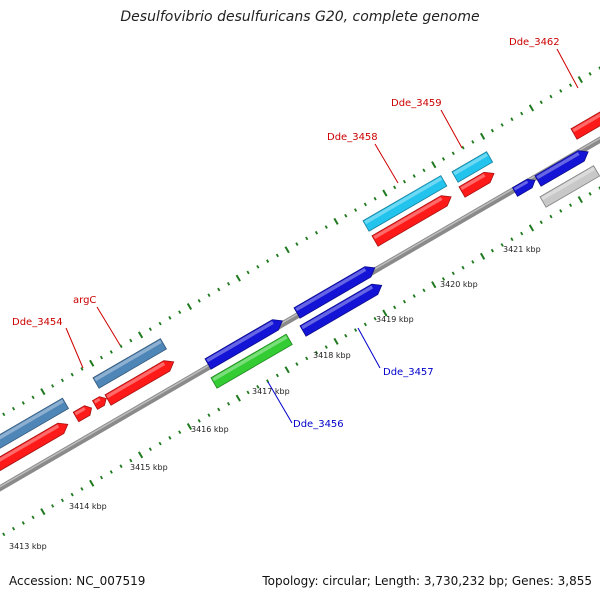 The width and height of the screenshot is (600, 600). Describe the element at coordinates (416, 103) in the screenshot. I see `gene-label: Dde_3459` at that location.